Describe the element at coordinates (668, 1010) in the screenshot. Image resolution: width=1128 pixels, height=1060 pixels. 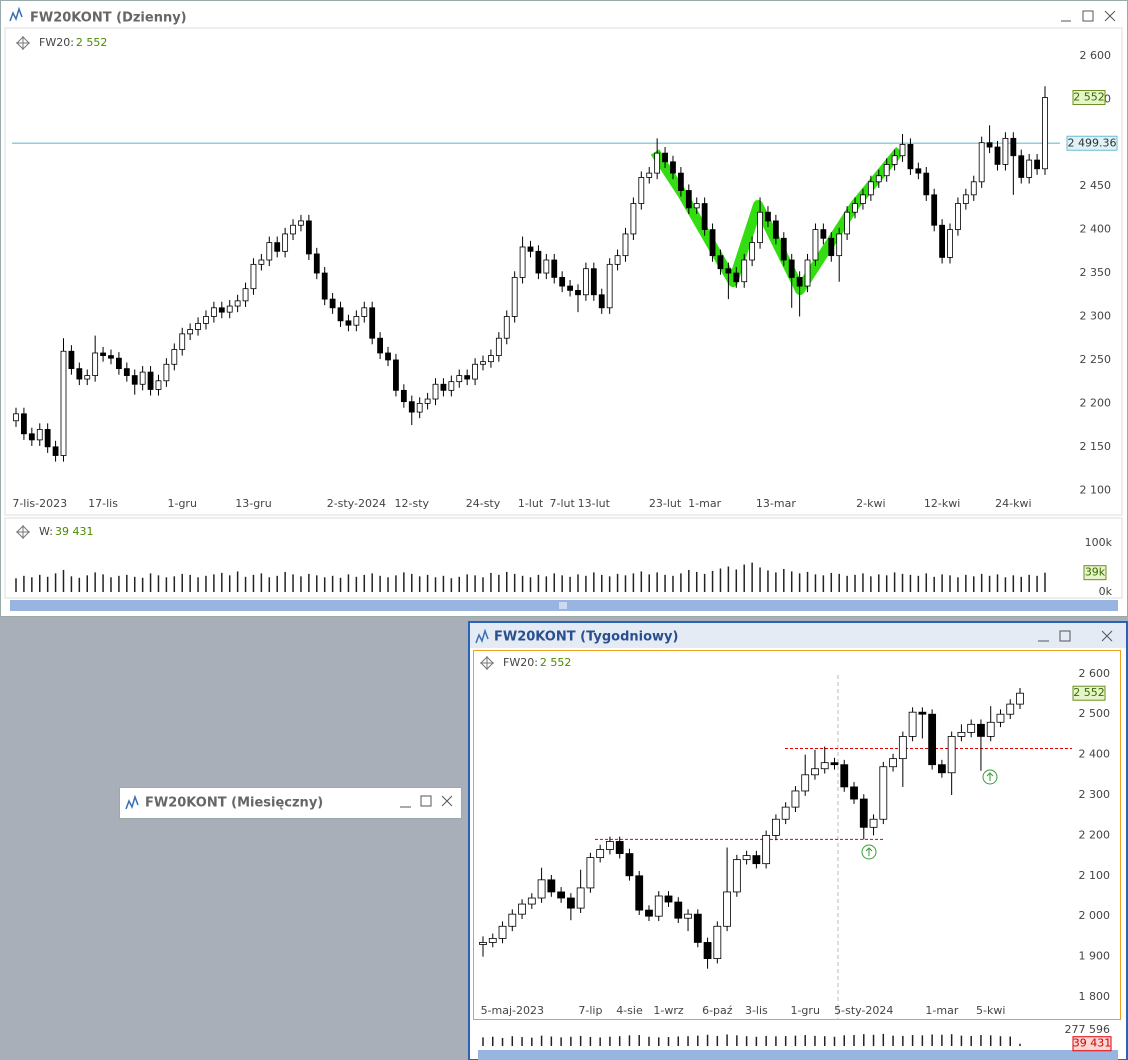
I see `x-tick-label: 1-wrz` at that location.